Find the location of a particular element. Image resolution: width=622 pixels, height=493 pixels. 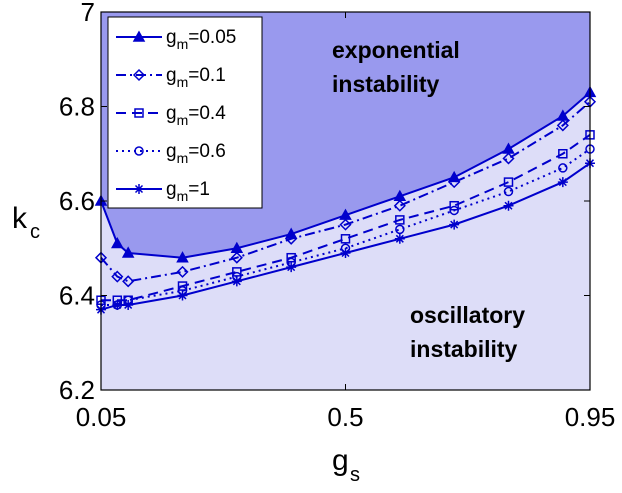

legend-entry-2: gm=0.4 is located at coordinates (171, 115).